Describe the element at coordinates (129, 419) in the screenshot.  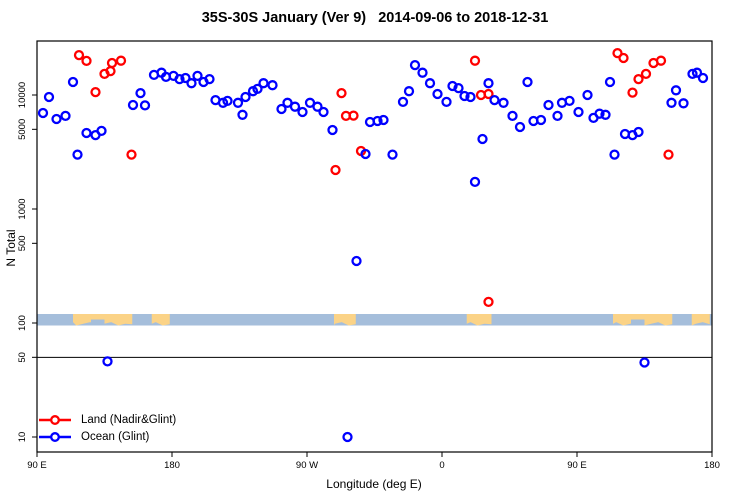
I see `legend-label: Land (Nadir&Glint)` at that location.